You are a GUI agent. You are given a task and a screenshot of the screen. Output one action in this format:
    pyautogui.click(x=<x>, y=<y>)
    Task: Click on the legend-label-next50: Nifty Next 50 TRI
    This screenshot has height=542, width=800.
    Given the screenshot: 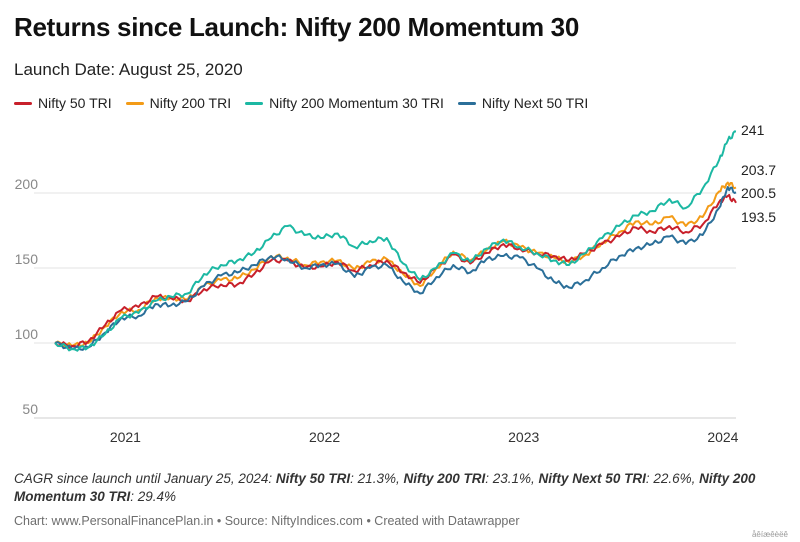 What is the action you would take?
    pyautogui.click(x=535, y=103)
    